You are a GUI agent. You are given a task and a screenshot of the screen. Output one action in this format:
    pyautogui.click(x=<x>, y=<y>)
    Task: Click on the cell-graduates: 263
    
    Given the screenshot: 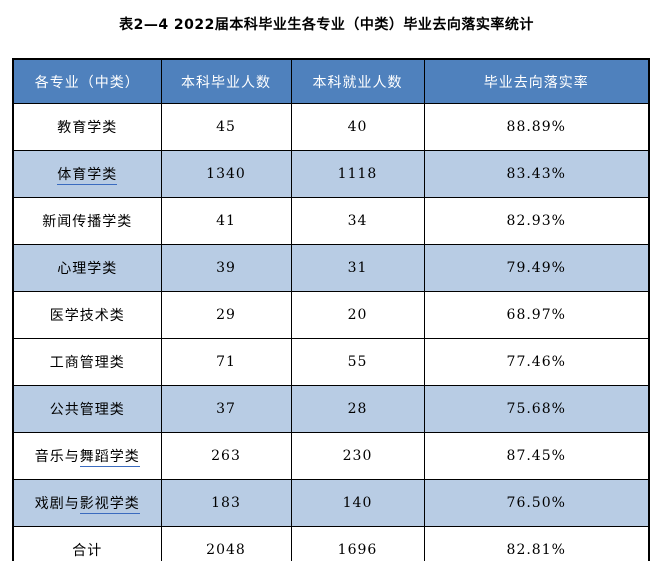 What is the action you would take?
    pyautogui.click(x=226, y=456)
    